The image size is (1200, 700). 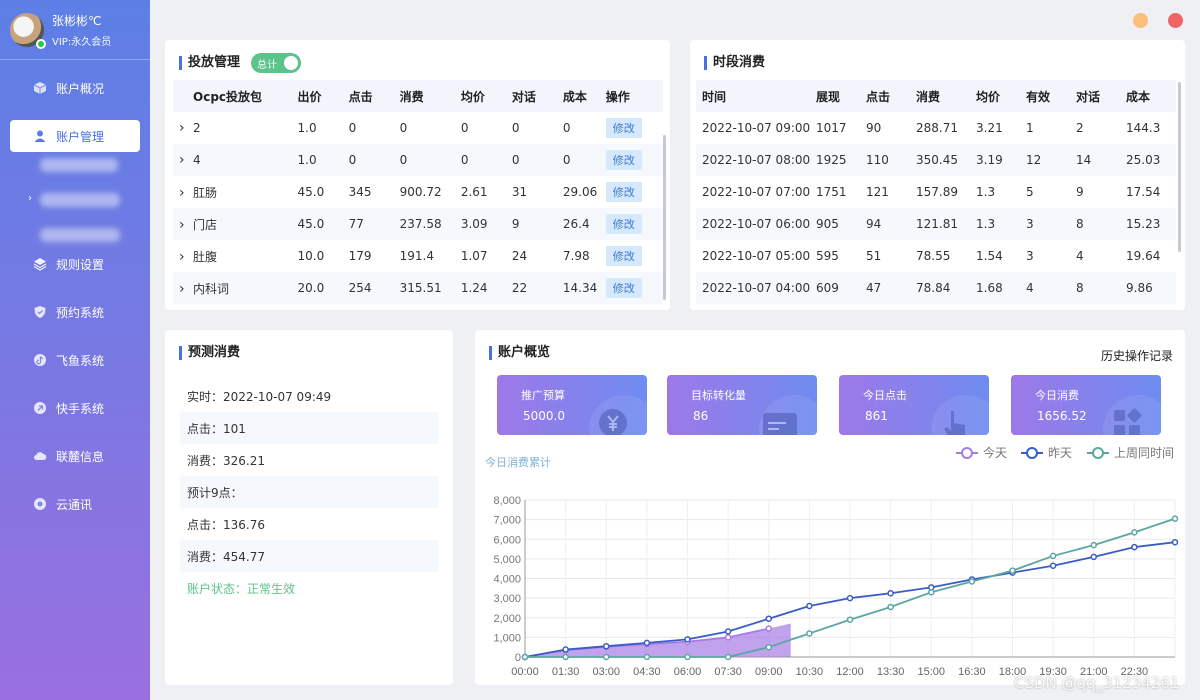 I want to click on card-today-spend: 今日消费 1656.52, so click(x=1086, y=405).